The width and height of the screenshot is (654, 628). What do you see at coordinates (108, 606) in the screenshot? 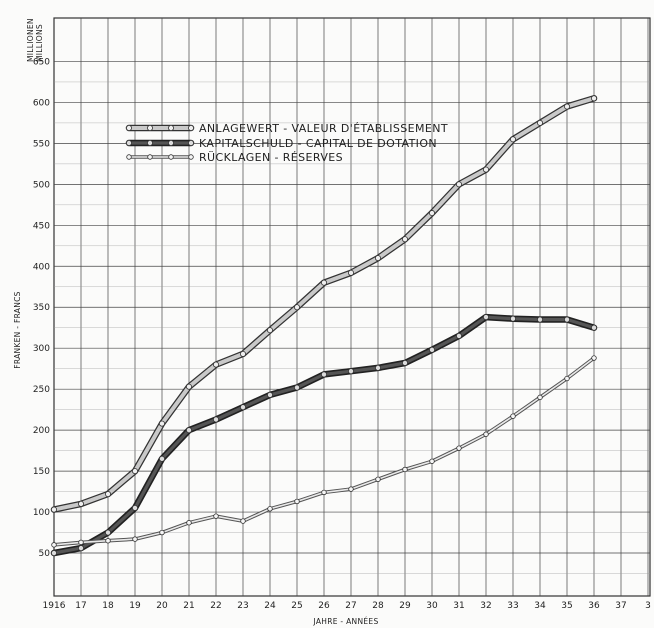
I see `x-tick-label: 18` at bounding box center [108, 606].